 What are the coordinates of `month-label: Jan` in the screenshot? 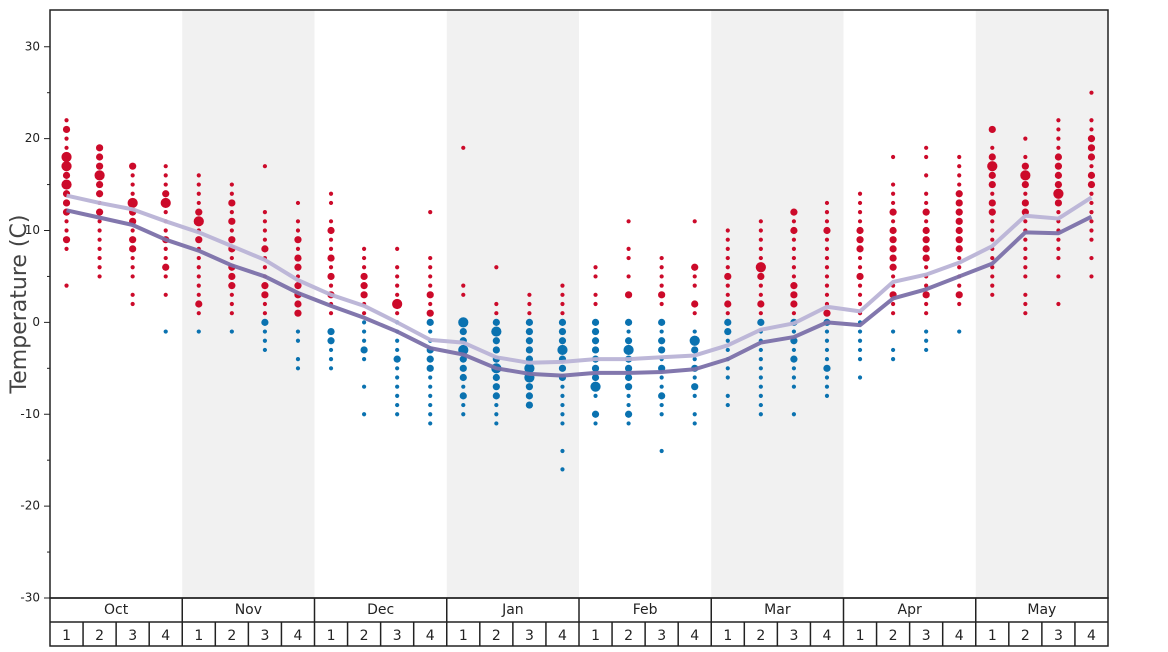 It's located at (512, 610).